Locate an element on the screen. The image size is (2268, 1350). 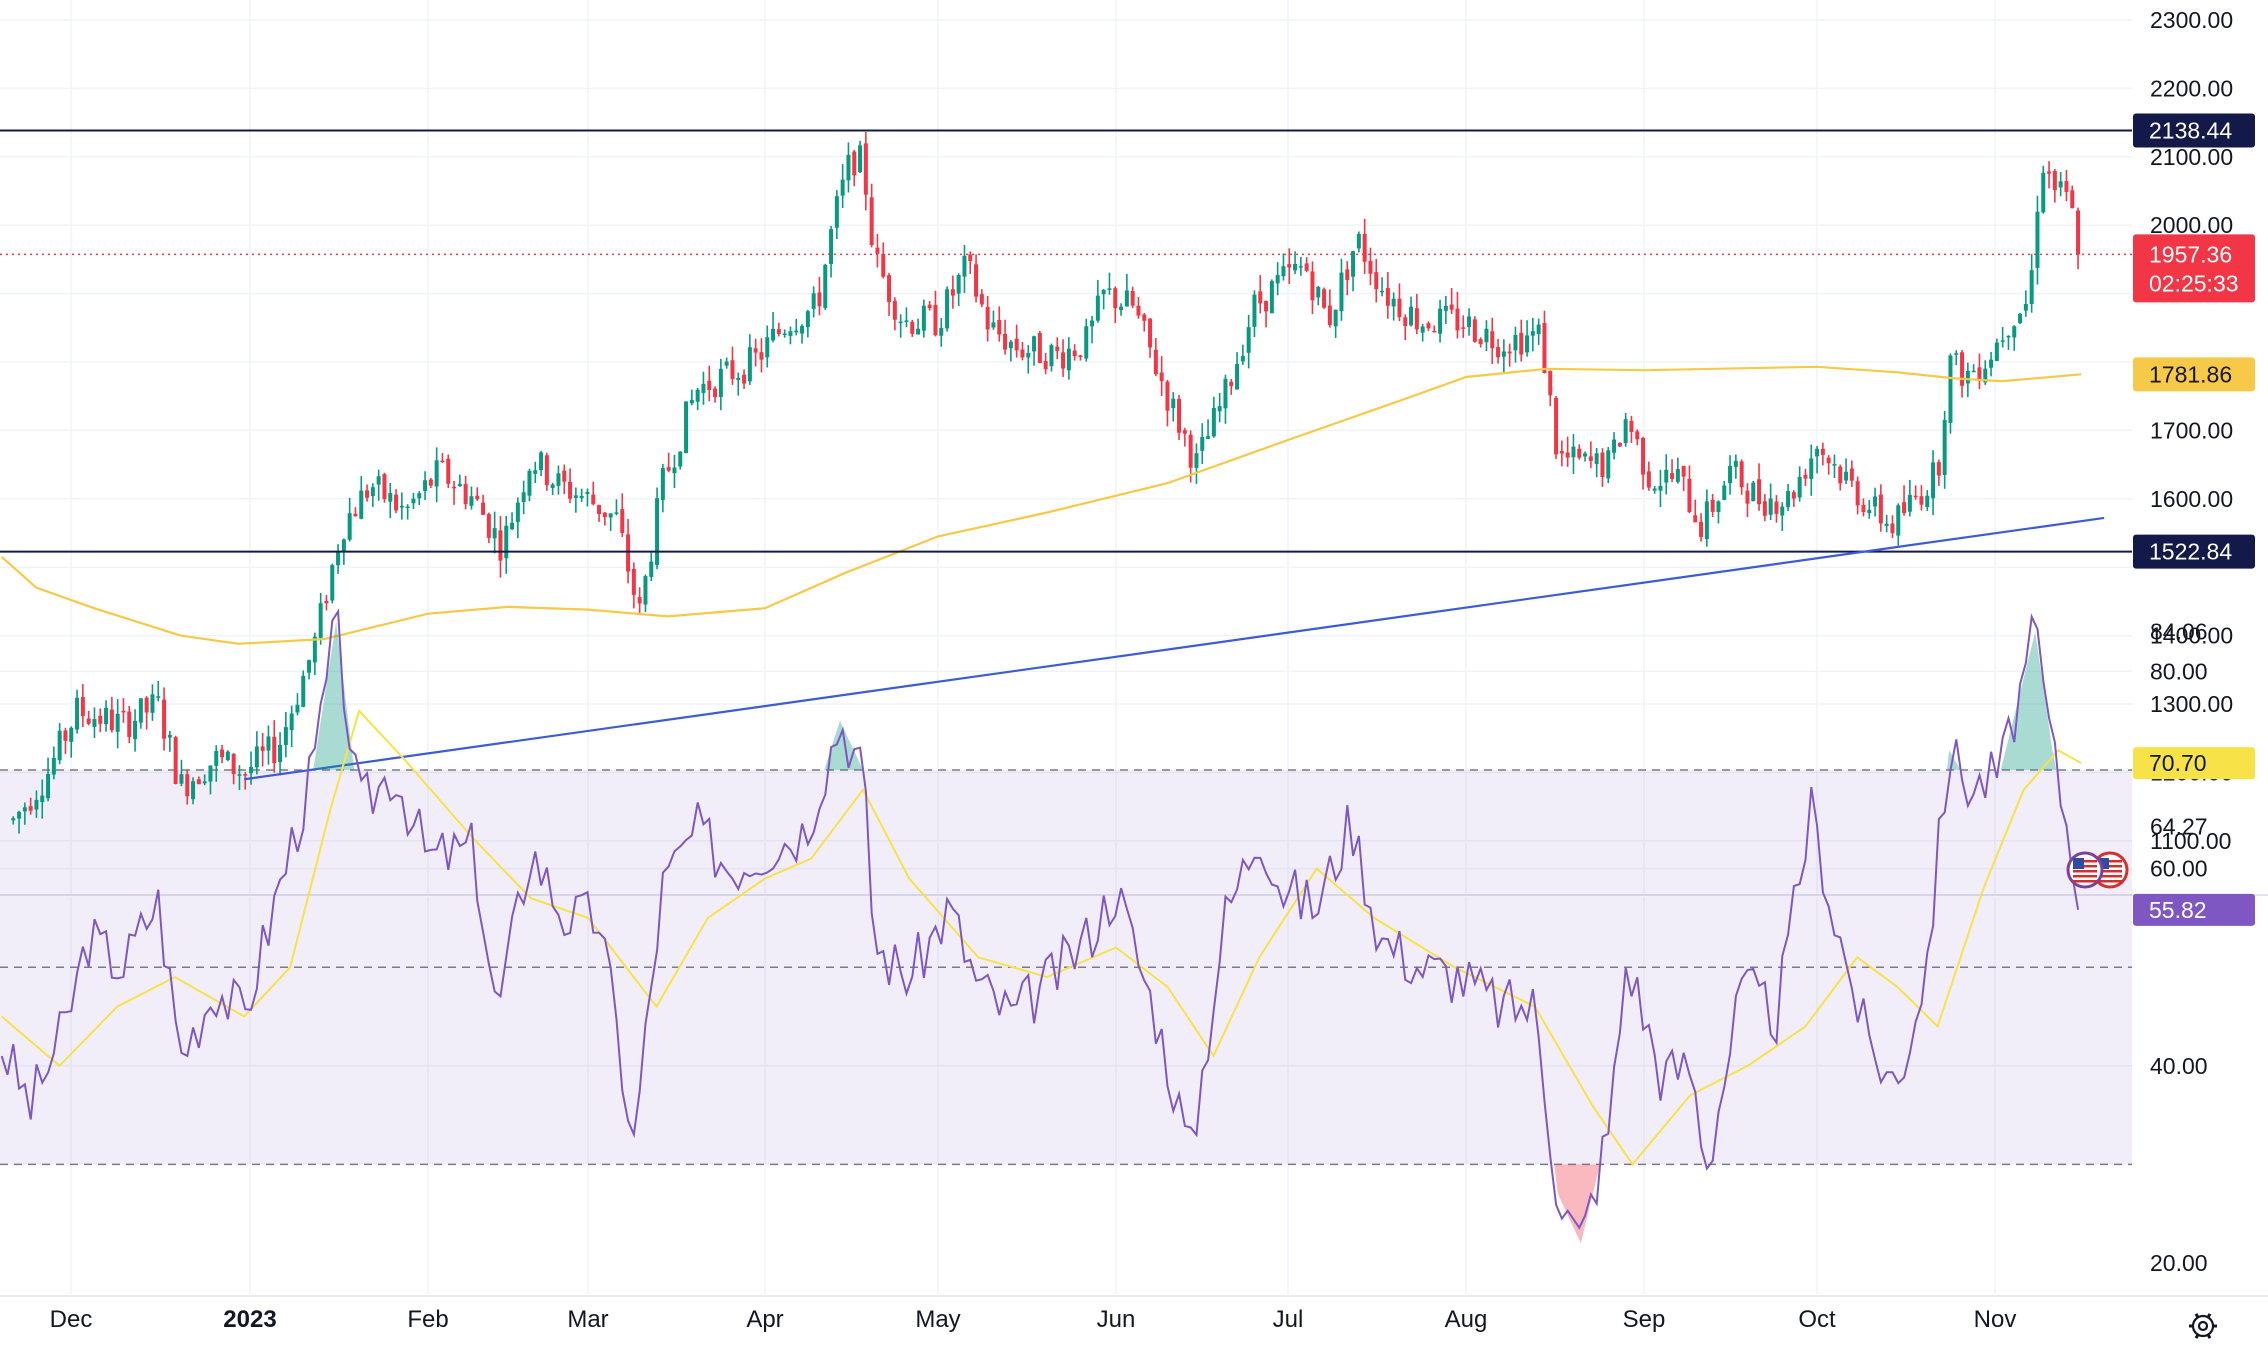
rsi-value-tag: 55.82 is located at coordinates (2178, 910).